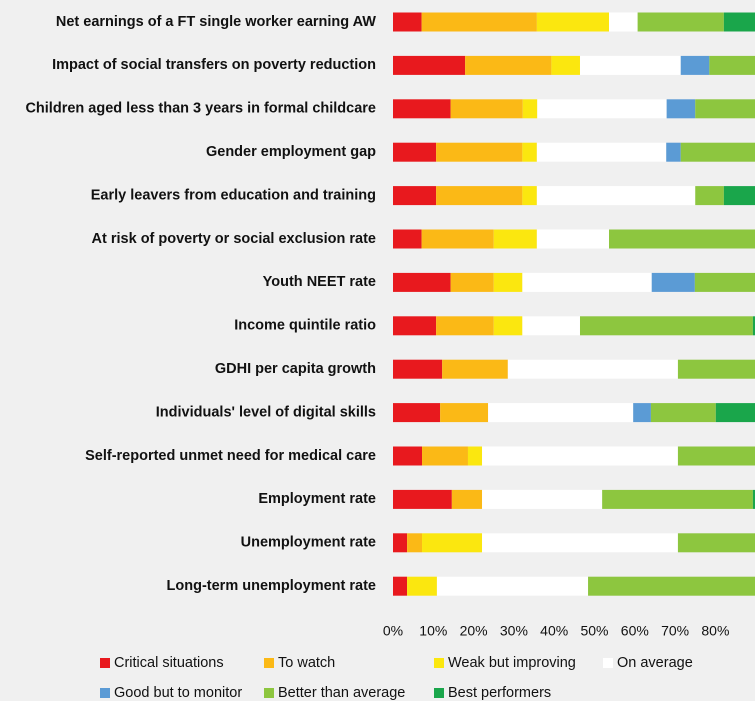  What do you see at coordinates (514, 631) in the screenshot?
I see `x-tick-label: 30%` at bounding box center [514, 631].